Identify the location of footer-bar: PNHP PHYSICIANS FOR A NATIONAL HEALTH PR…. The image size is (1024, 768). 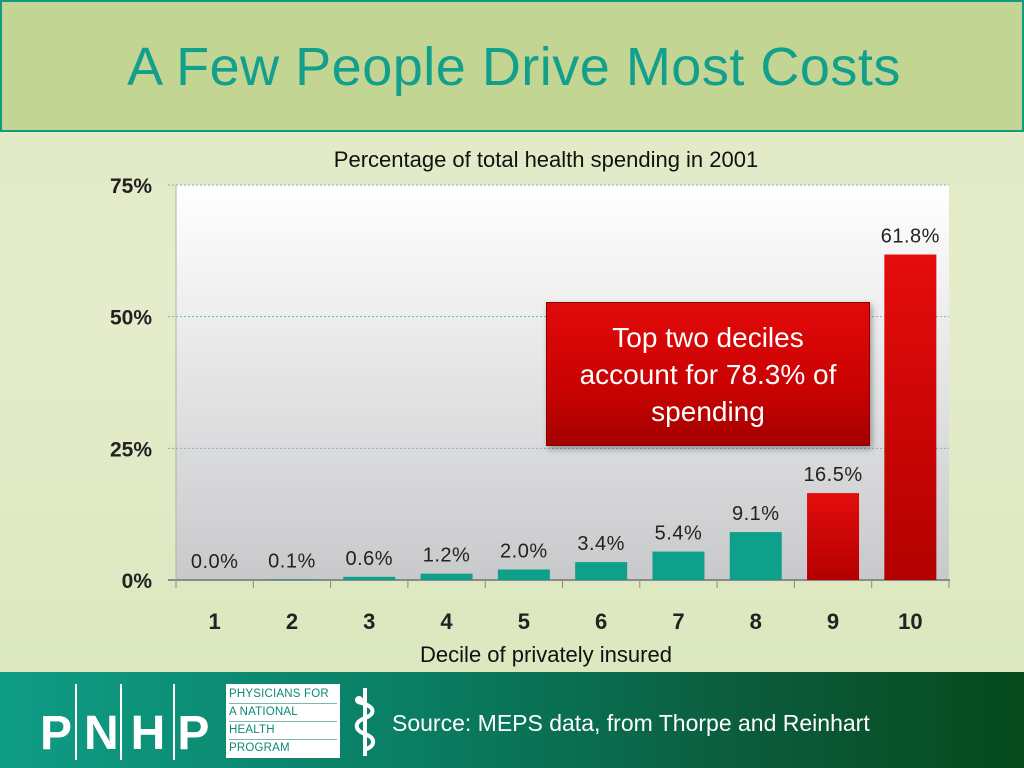
(512, 720).